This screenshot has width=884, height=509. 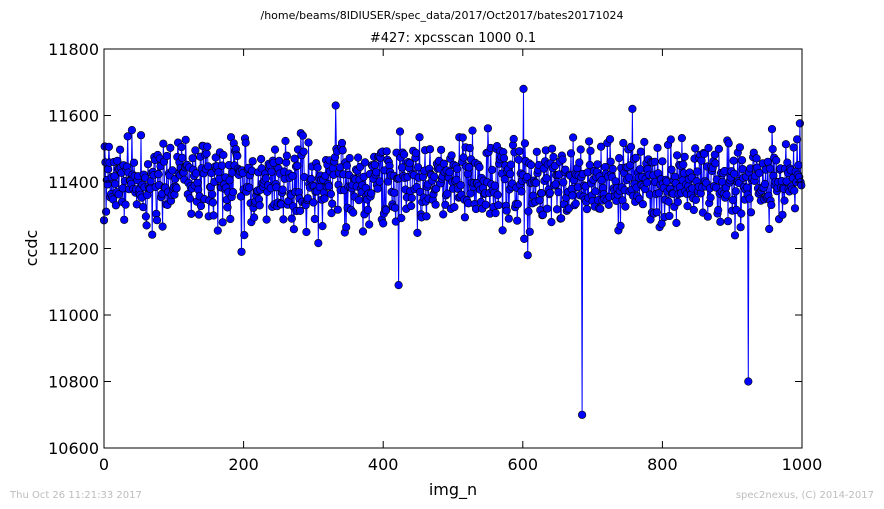 What do you see at coordinates (73, 448) in the screenshot?
I see `y-tick-label: 10600` at bounding box center [73, 448].